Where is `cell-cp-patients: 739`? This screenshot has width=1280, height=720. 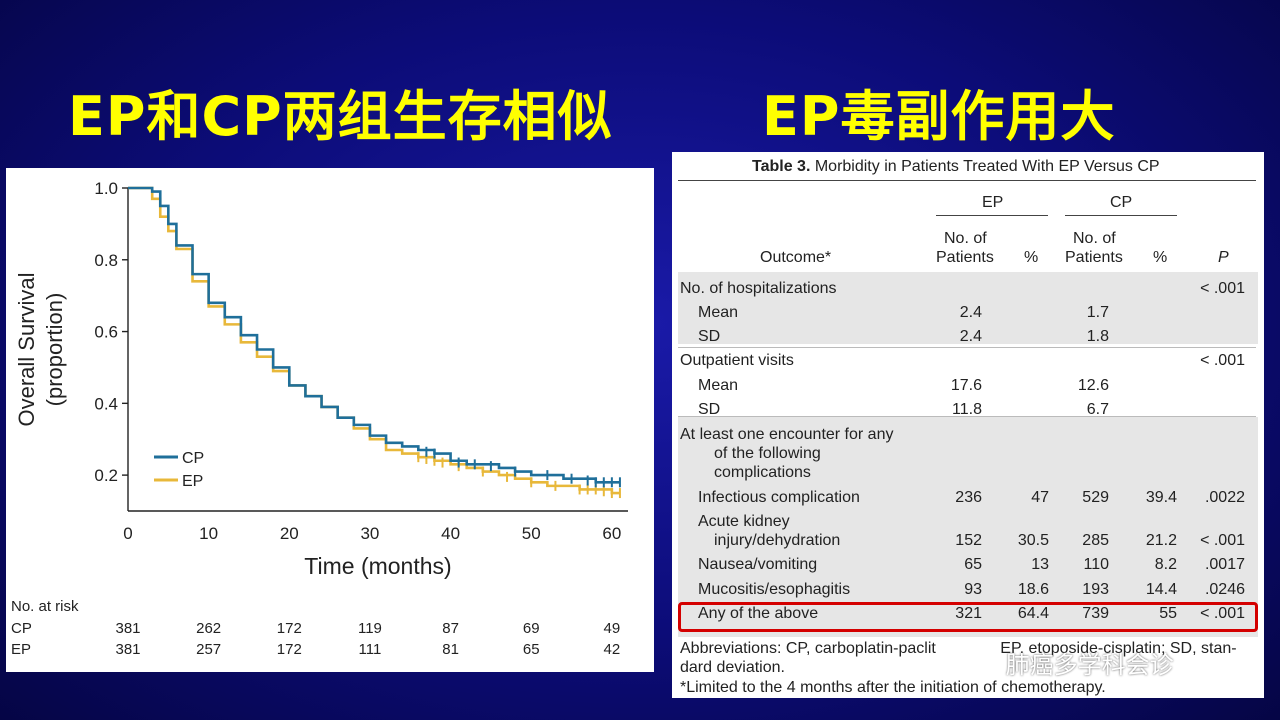 cell-cp-patients: 739 is located at coordinates (1095, 613).